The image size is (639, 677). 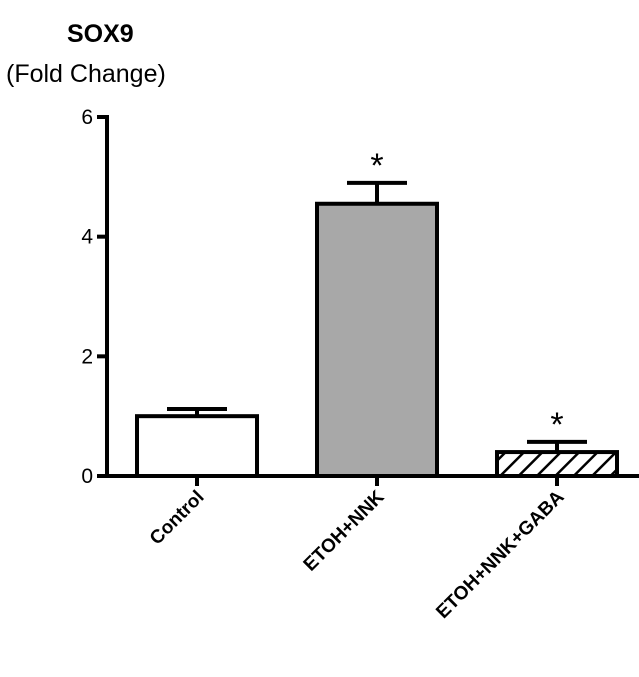 I want to click on category-labels: Control ETOH+NNK ETOH+NNK+GABA, so click(x=357, y=554).